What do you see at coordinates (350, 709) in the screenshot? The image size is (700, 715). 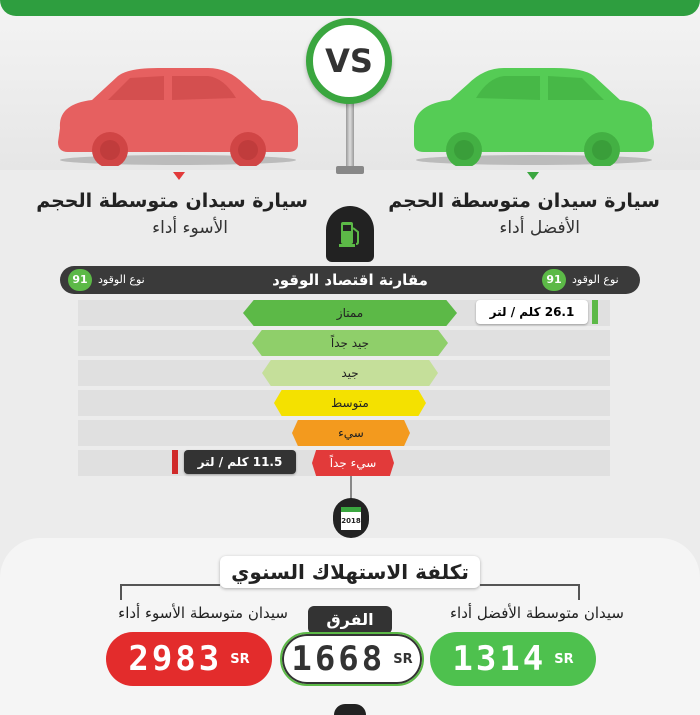 I see `next-section-badge` at bounding box center [350, 709].